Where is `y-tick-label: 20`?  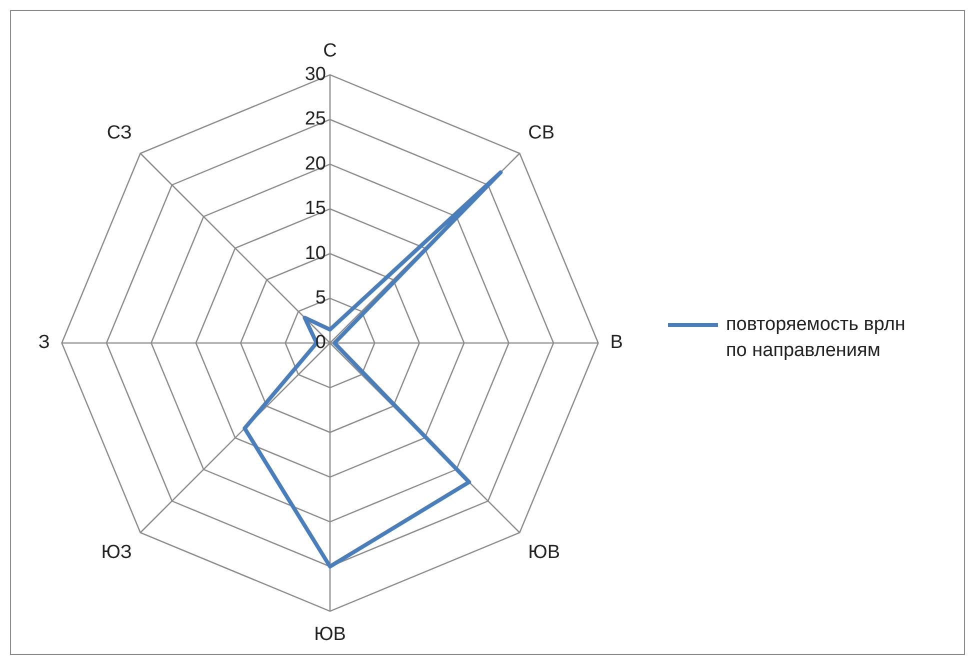 y-tick-label: 20 is located at coordinates (315, 163).